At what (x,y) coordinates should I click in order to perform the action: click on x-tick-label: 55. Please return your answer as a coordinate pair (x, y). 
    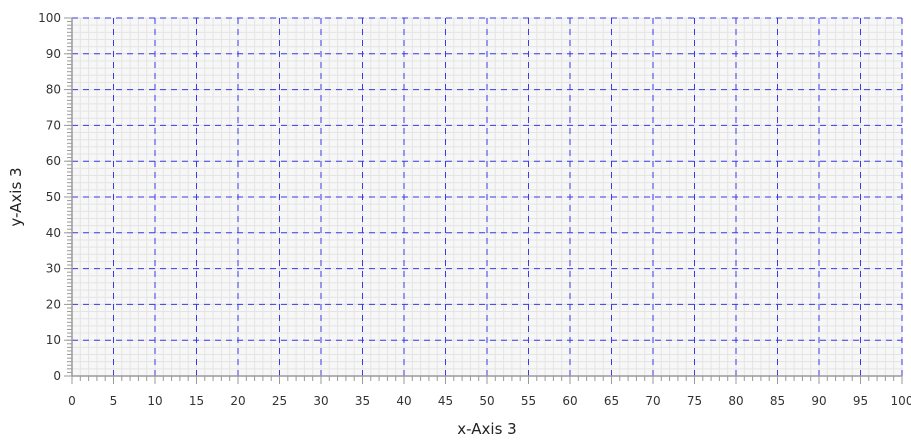
    Looking at the image, I should click on (528, 401).